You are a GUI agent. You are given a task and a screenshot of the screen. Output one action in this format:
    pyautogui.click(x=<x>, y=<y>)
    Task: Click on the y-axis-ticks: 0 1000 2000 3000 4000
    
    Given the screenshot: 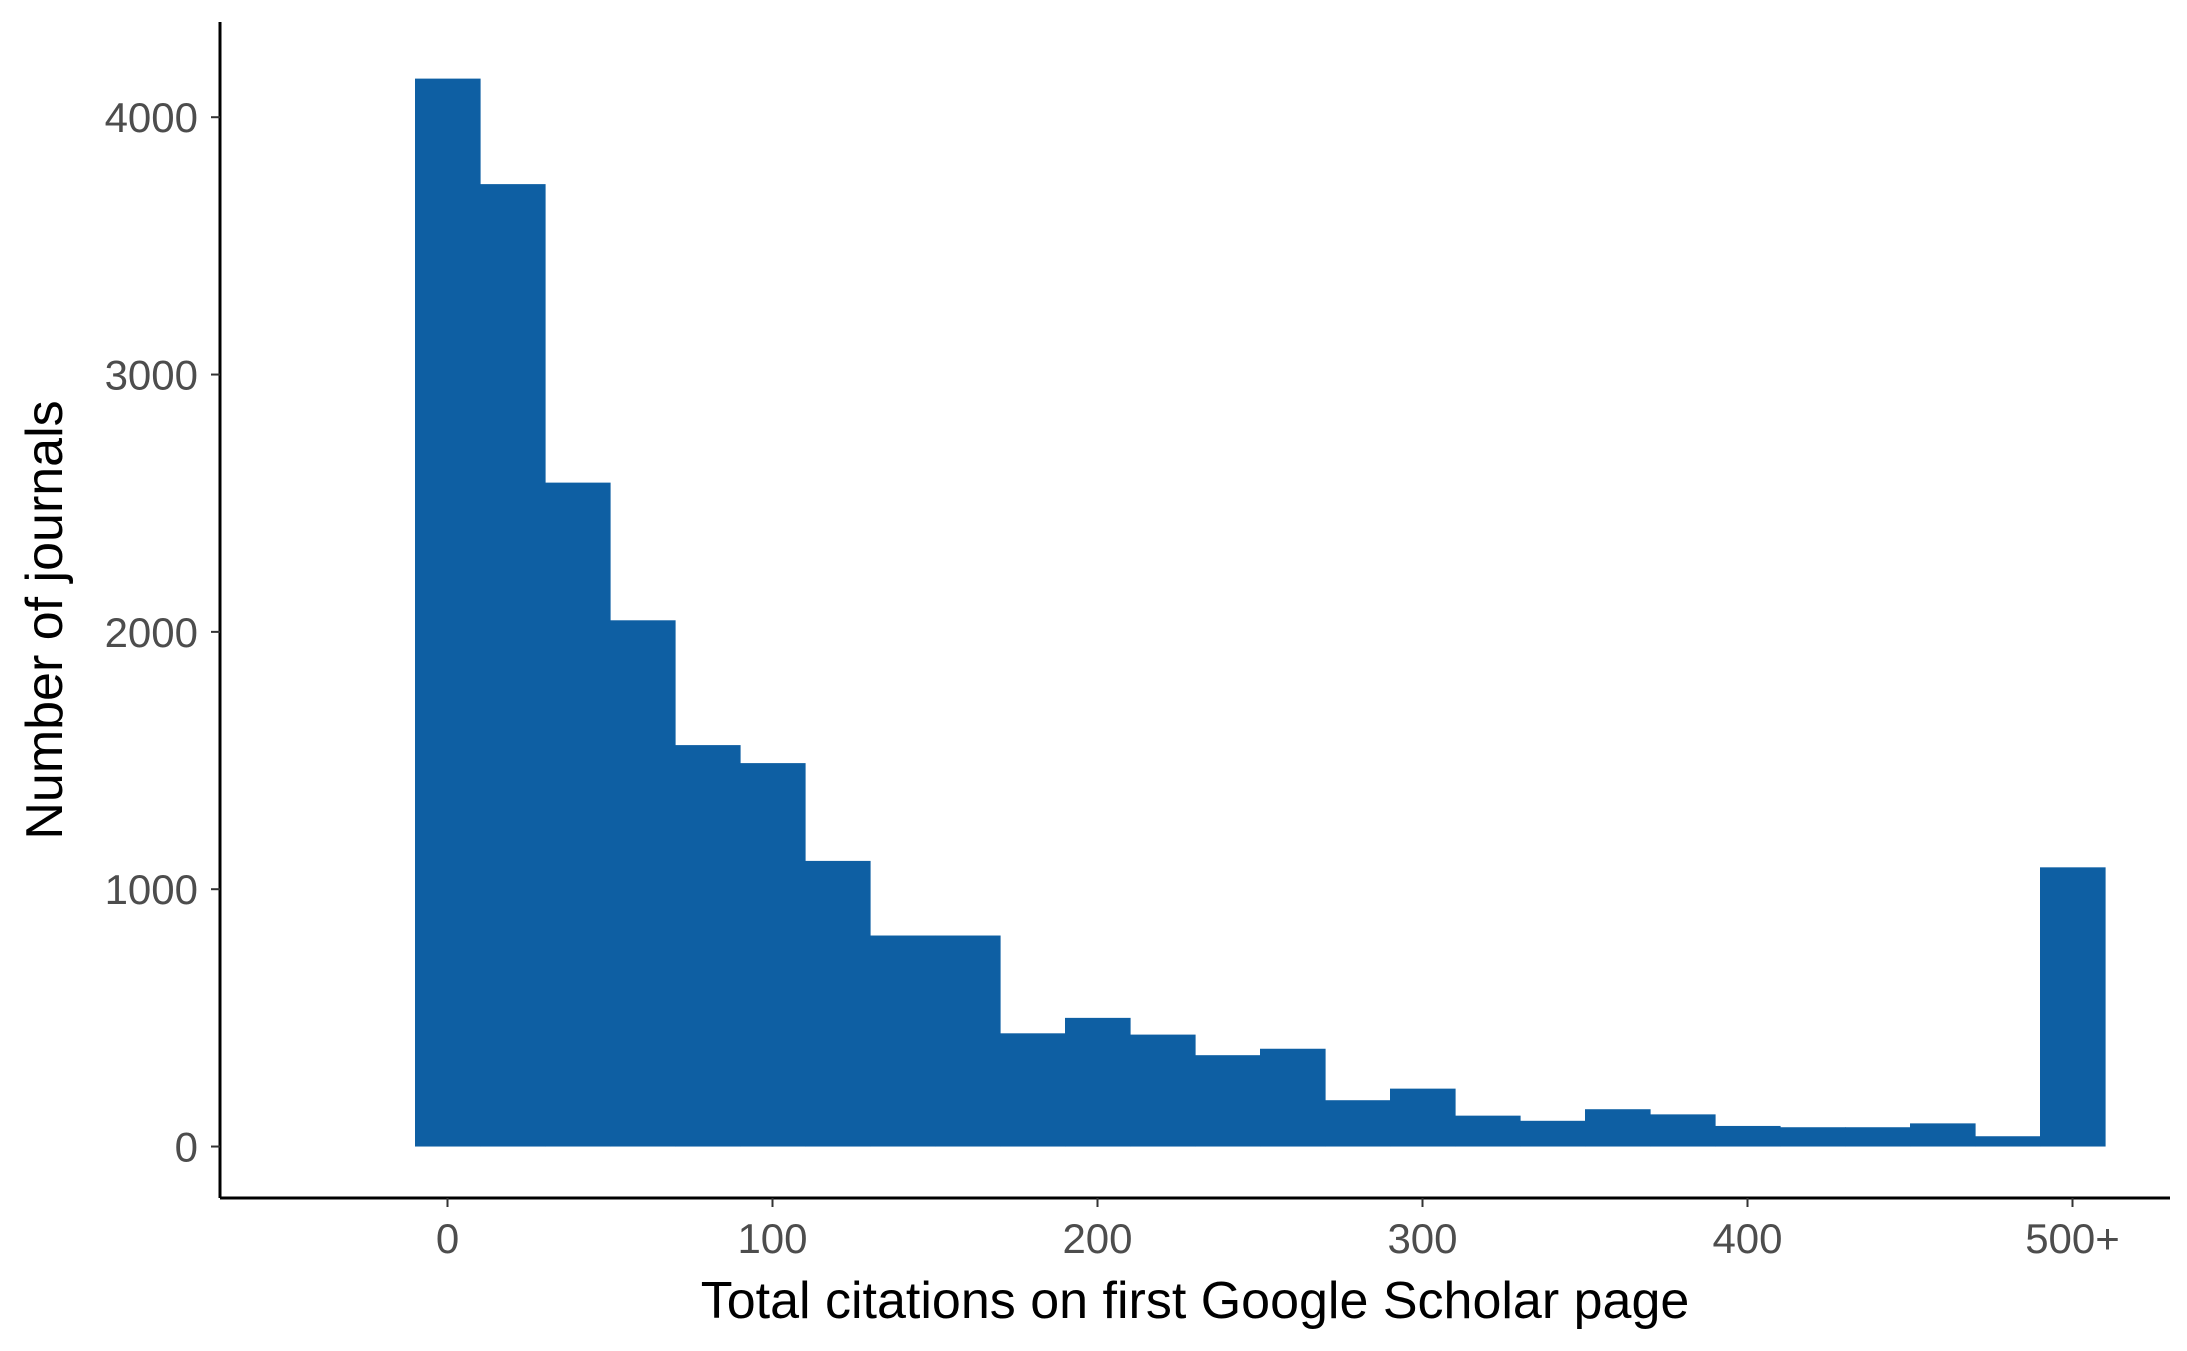 What is the action you would take?
    pyautogui.click(x=162, y=632)
    